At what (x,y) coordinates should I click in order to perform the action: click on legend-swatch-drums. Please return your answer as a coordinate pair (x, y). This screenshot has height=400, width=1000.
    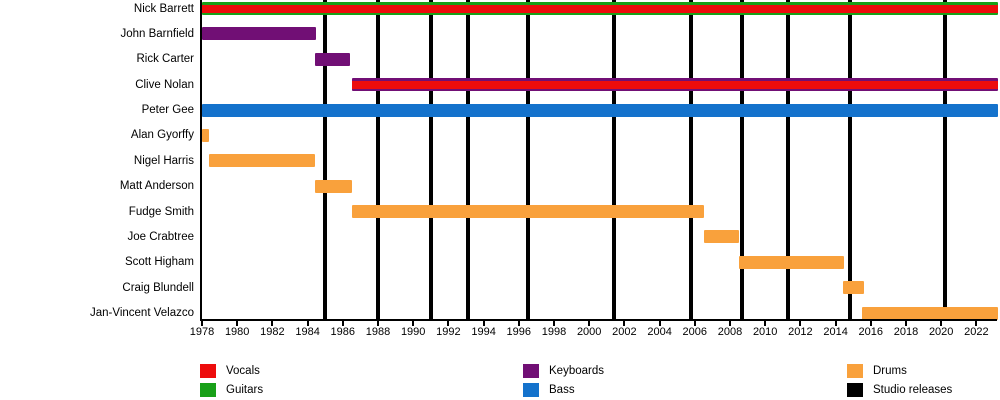
    Looking at the image, I should click on (855, 371).